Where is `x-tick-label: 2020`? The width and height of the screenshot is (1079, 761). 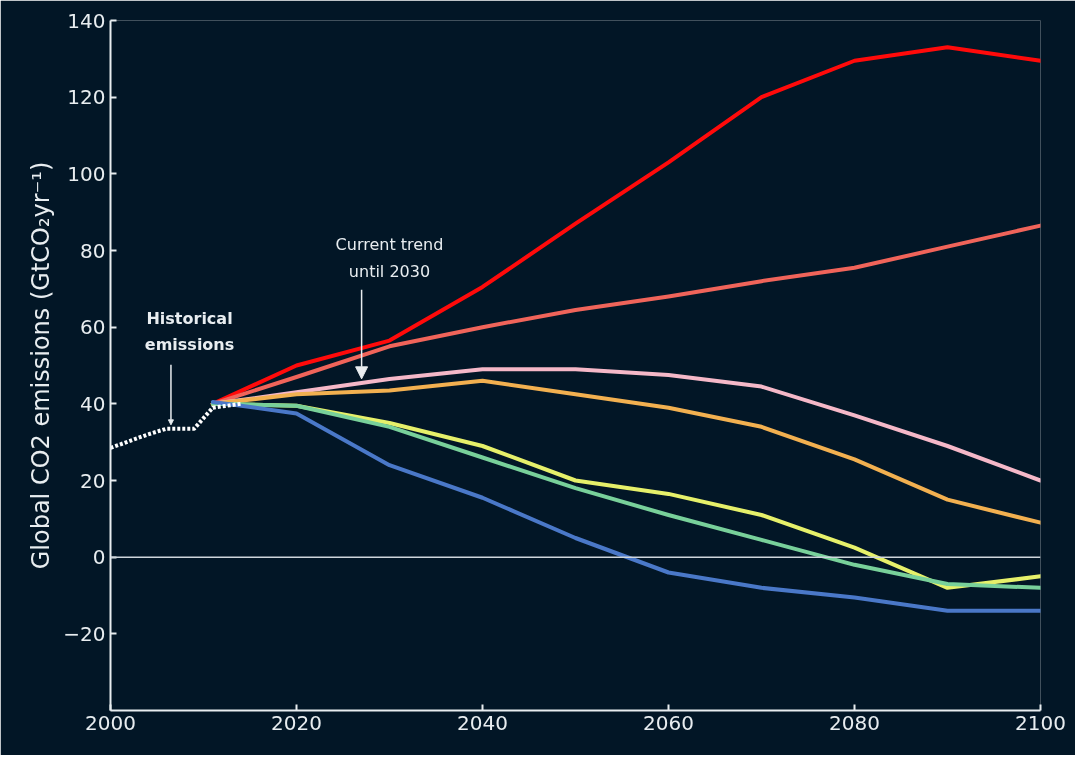 x-tick-label: 2020 is located at coordinates (296, 722).